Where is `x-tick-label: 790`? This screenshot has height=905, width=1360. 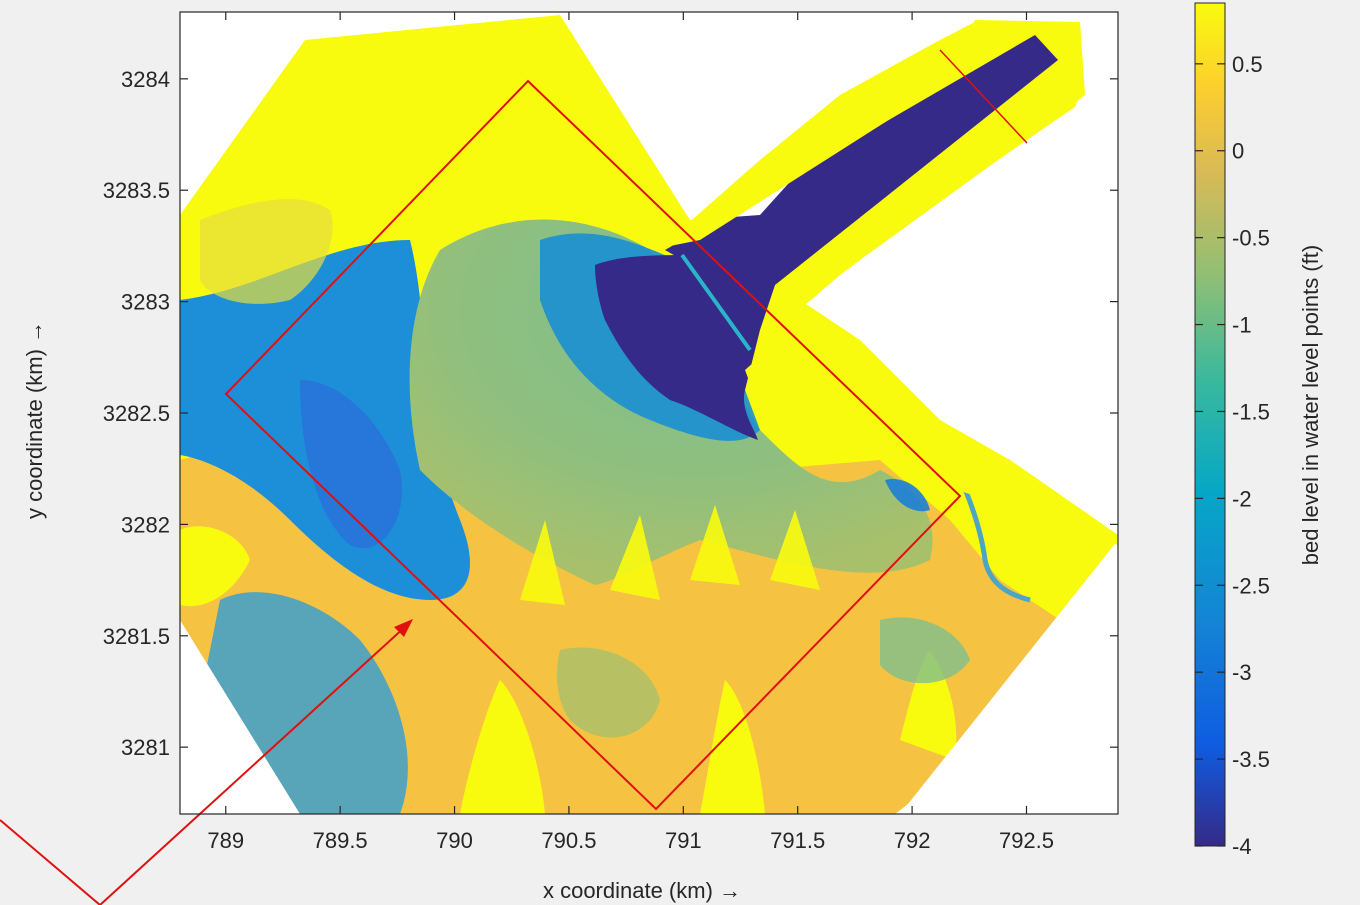 x-tick-label: 790 is located at coordinates (454, 840).